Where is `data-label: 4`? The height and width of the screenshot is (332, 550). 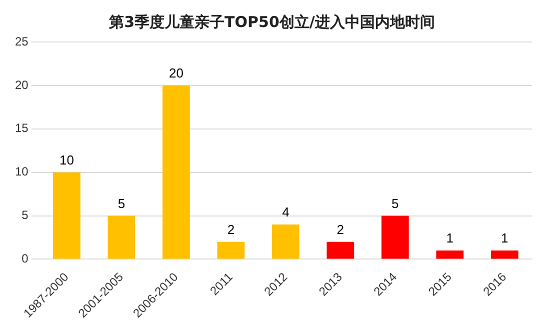 data-label: 4 is located at coordinates (286, 212).